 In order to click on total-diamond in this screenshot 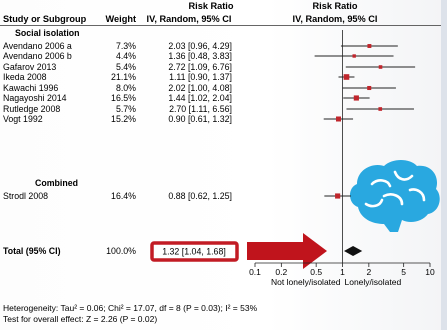, I will do `click(353, 251)`.